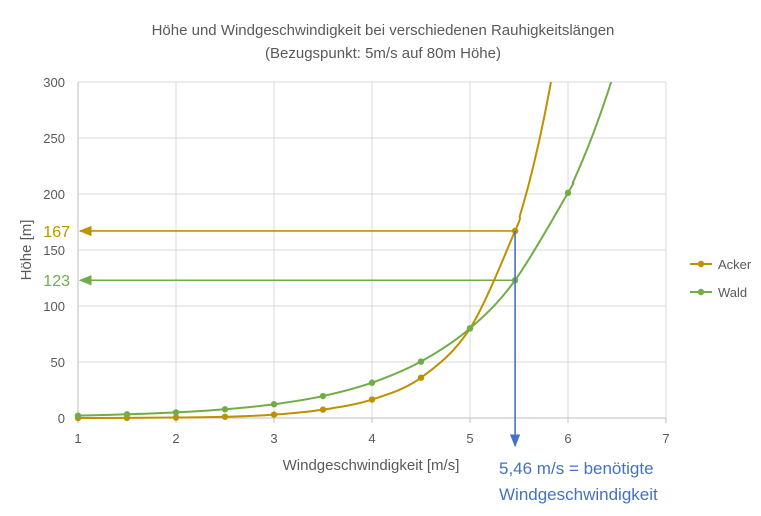  What do you see at coordinates (54, 250) in the screenshot?
I see `y-tick-label: 150` at bounding box center [54, 250].